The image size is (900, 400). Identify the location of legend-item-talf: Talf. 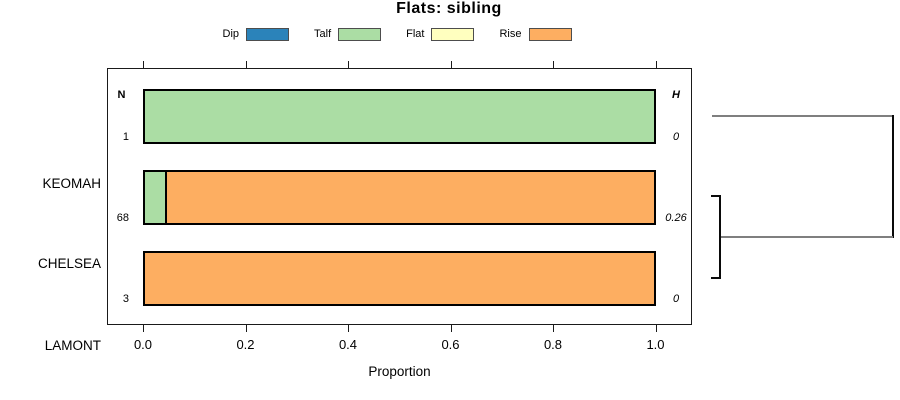
(348, 34).